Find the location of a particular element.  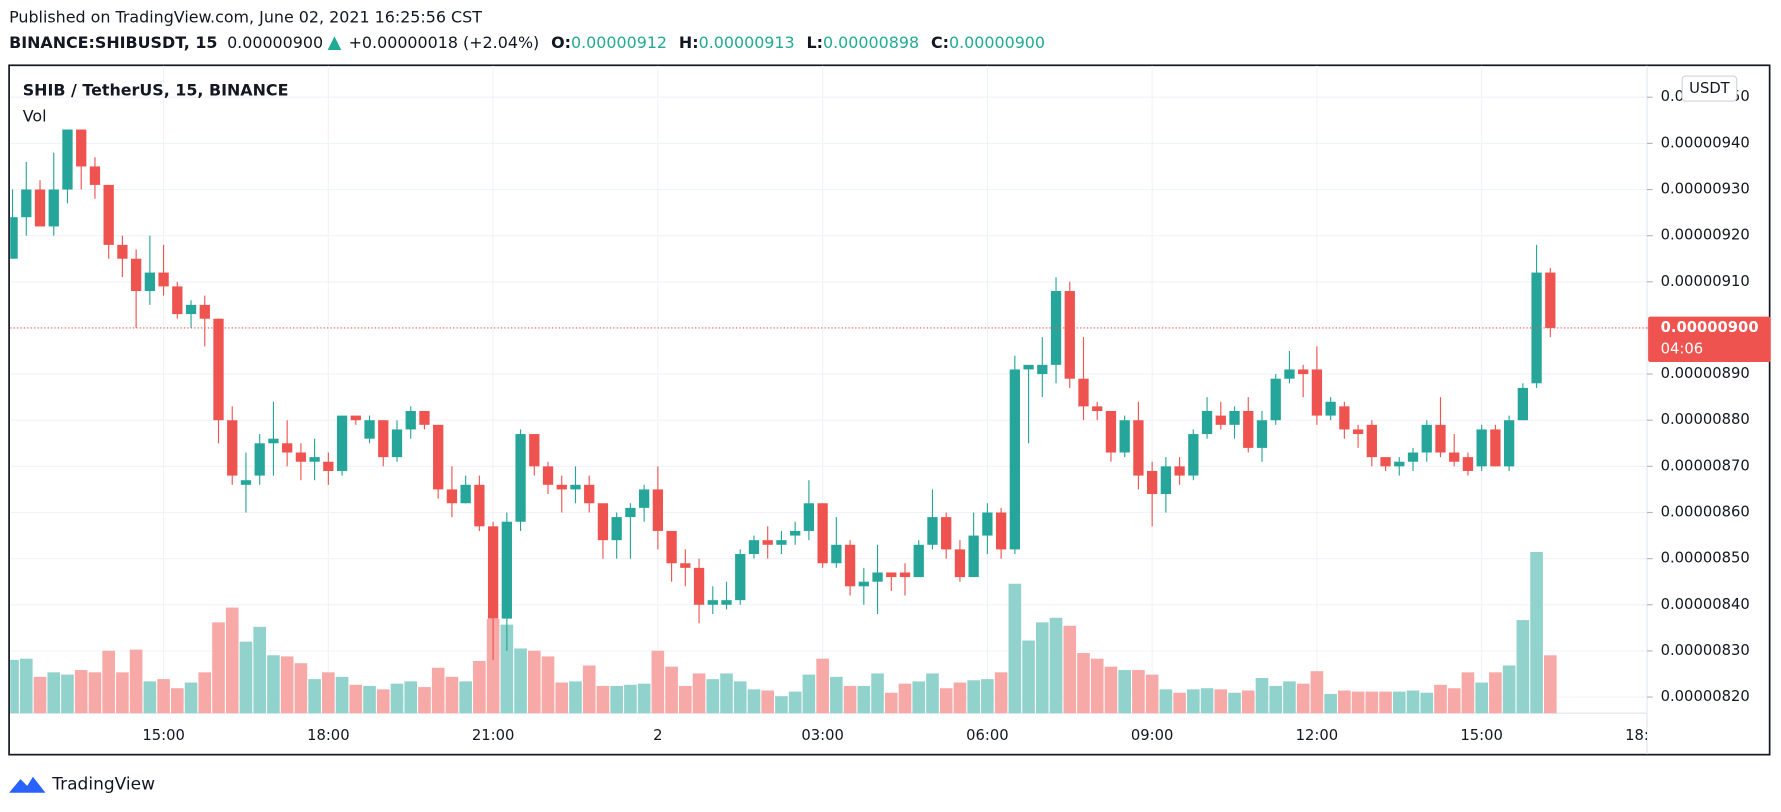

y-tick-label: 0.00000940 is located at coordinates (1705, 142).